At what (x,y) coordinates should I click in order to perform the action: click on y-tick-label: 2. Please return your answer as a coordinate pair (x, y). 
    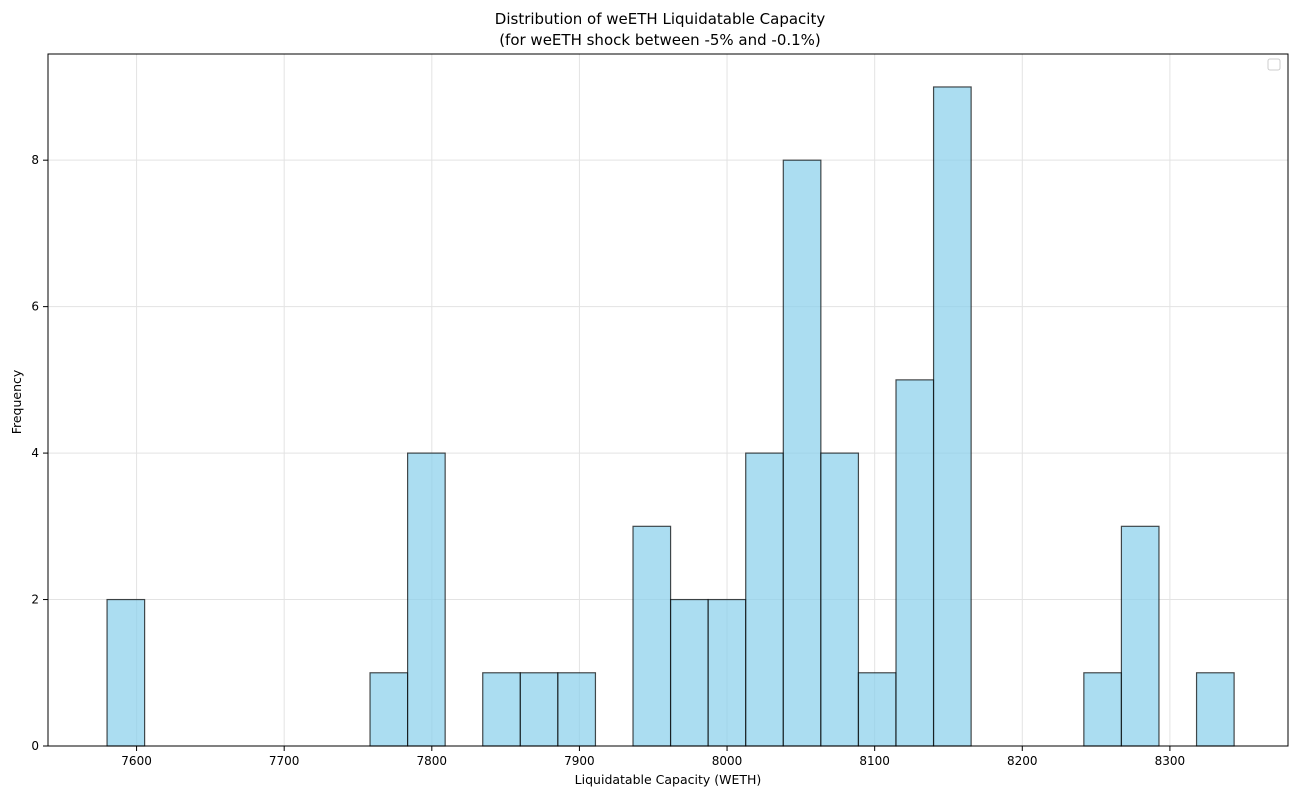
    Looking at the image, I should click on (35, 600).